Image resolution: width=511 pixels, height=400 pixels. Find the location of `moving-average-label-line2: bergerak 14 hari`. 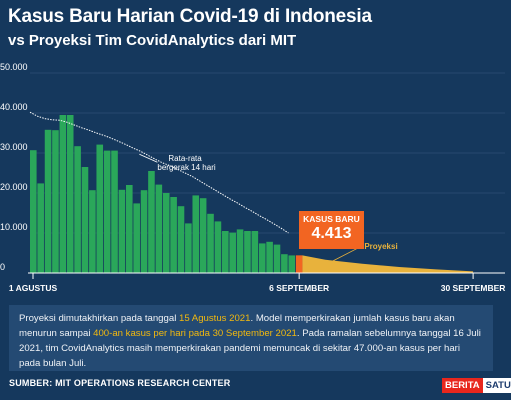

moving-average-label-line2: bergerak 14 hari is located at coordinates (186, 167).